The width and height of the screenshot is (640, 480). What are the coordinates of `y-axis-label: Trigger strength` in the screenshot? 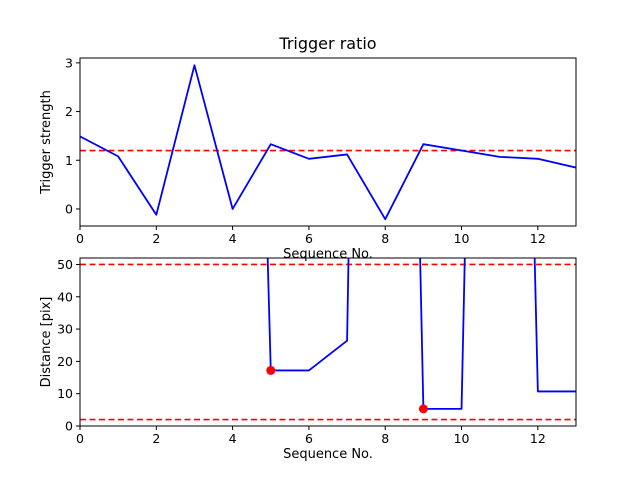 It's located at (46, 142).